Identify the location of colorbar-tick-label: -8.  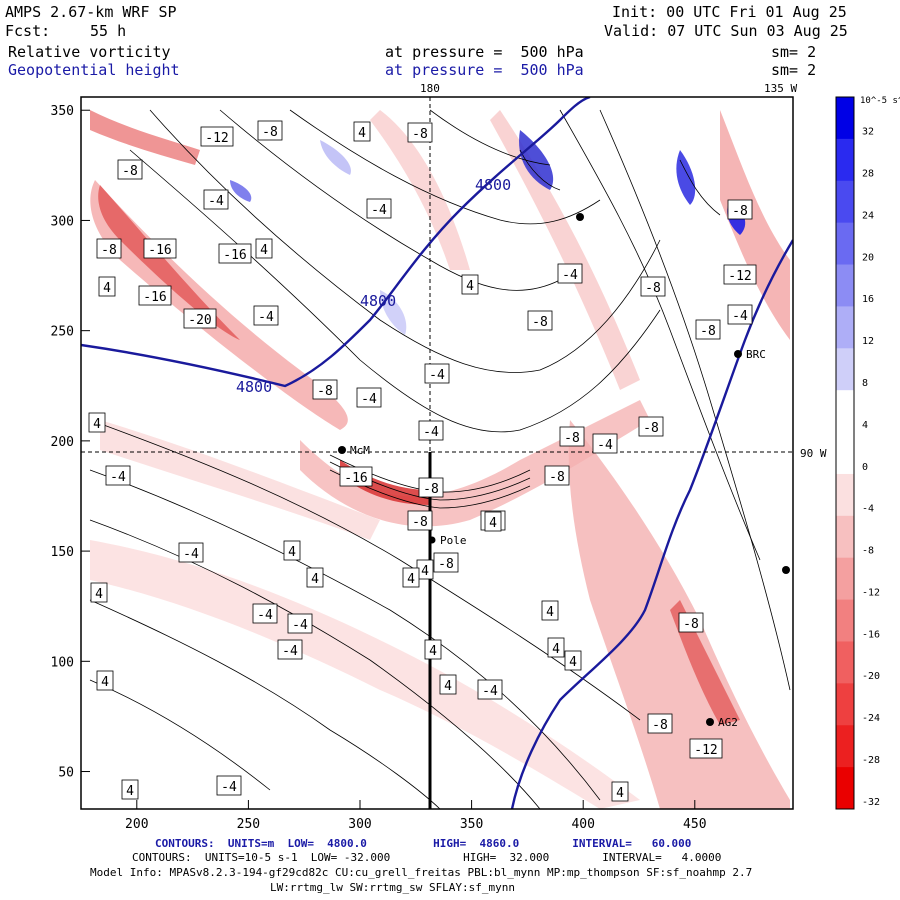
(868, 551).